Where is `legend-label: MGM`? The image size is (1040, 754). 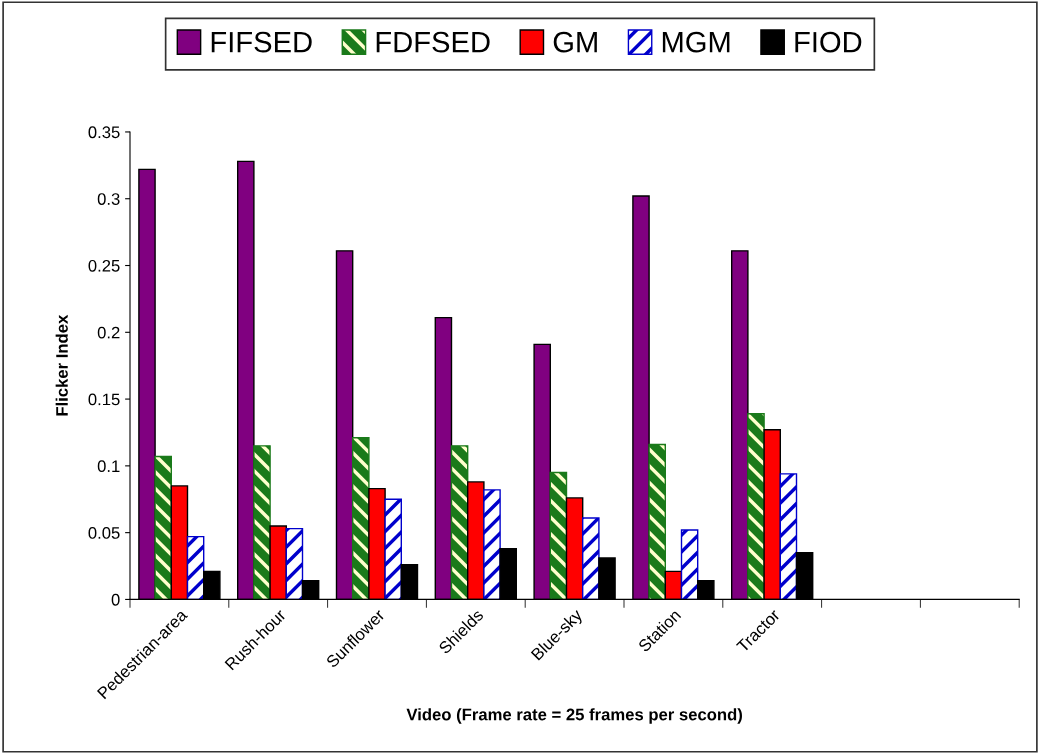
legend-label: MGM is located at coordinates (696, 42).